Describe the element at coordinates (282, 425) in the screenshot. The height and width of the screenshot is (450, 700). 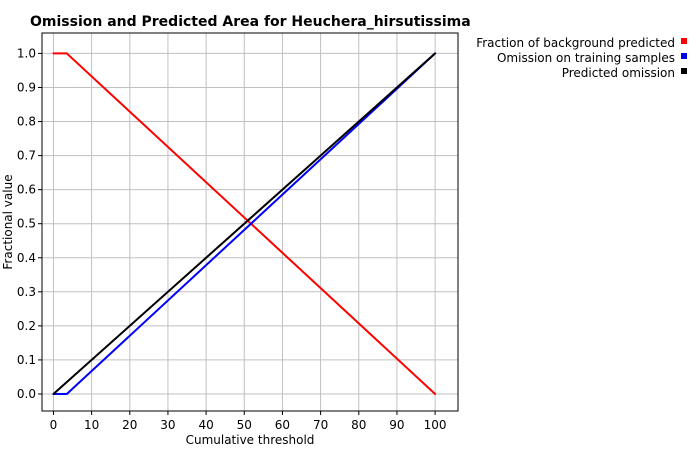
I see `x-tick-label: 60` at that location.